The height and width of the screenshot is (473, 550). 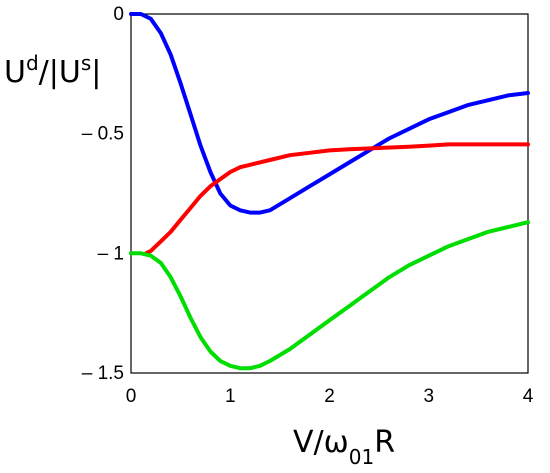 I want to click on x-tick-label: 0, so click(x=131, y=396).